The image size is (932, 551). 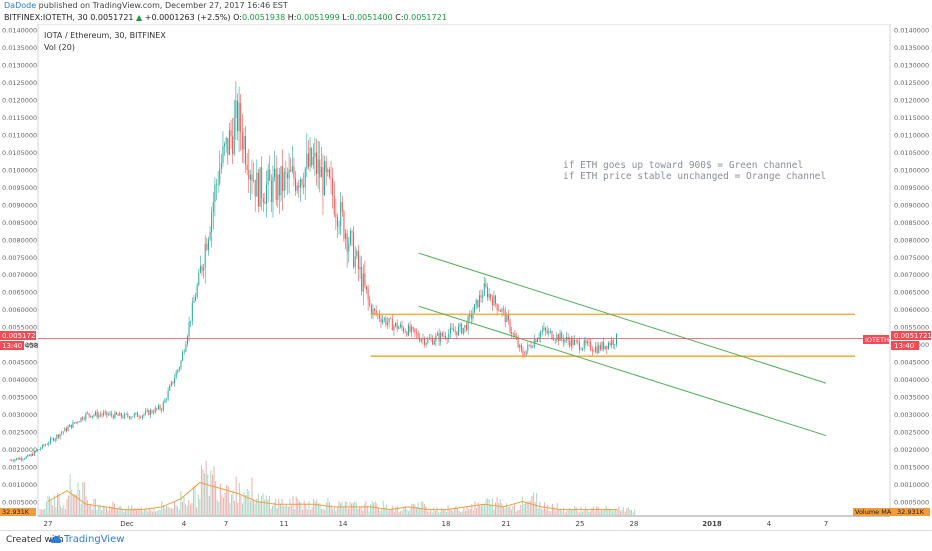 I want to click on y-tick-right-17: 0.0090000, so click(x=911, y=205).